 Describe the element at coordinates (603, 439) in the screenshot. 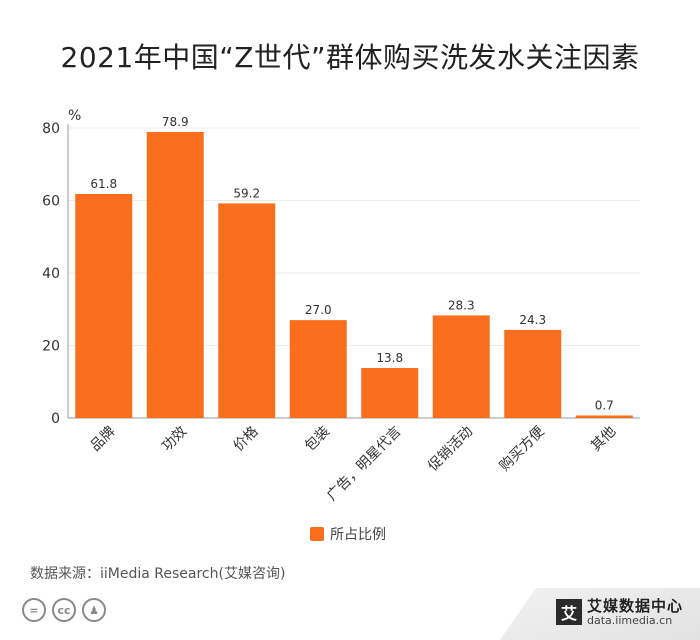

I see `x-tick-label: 其他` at that location.